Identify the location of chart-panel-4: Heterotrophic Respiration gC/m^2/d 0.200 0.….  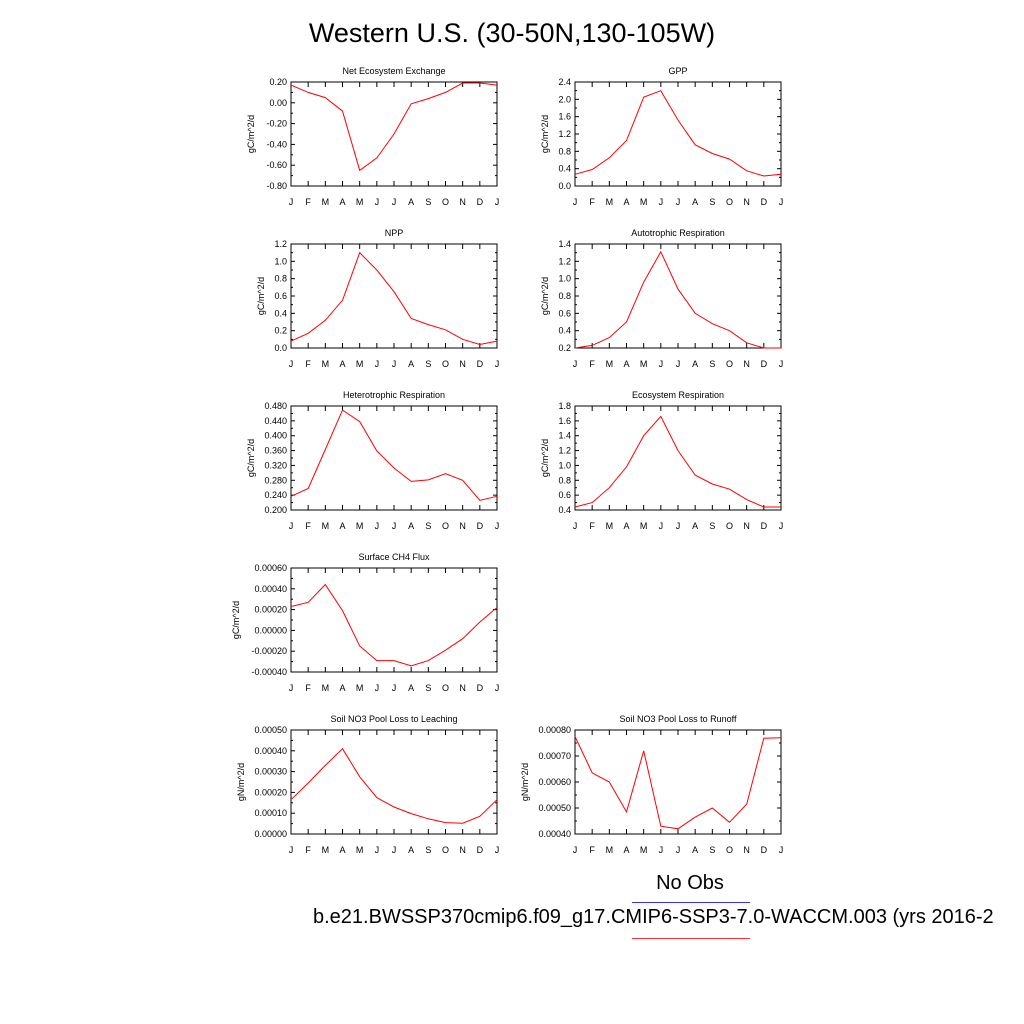
(372, 460).